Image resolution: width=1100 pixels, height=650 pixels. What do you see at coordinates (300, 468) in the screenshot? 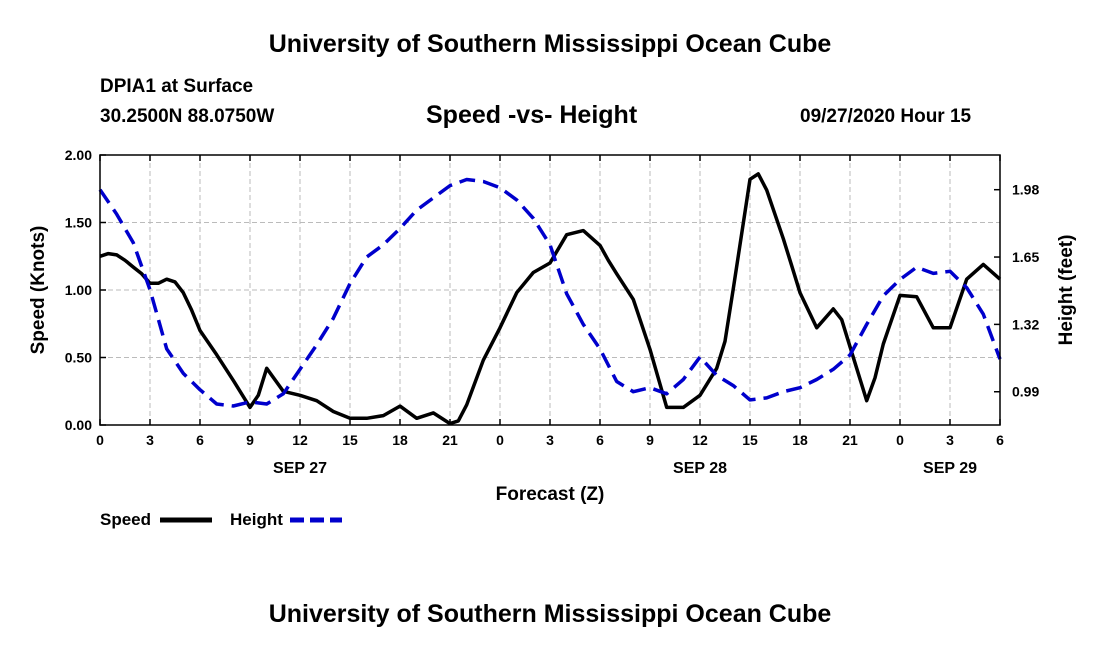
I see `x-date-label: SEP 27` at bounding box center [300, 468].